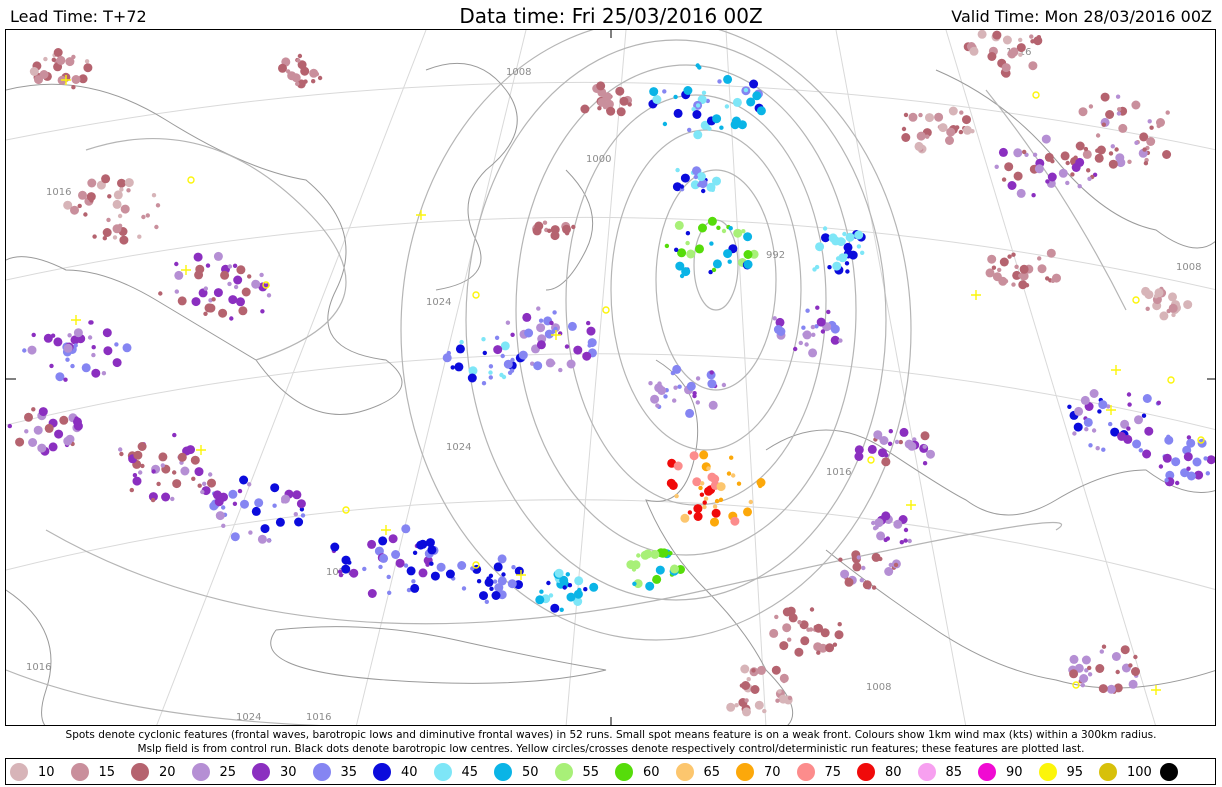 The height and width of the screenshot is (787, 1222). I want to click on legend-label: 65, so click(712, 772).